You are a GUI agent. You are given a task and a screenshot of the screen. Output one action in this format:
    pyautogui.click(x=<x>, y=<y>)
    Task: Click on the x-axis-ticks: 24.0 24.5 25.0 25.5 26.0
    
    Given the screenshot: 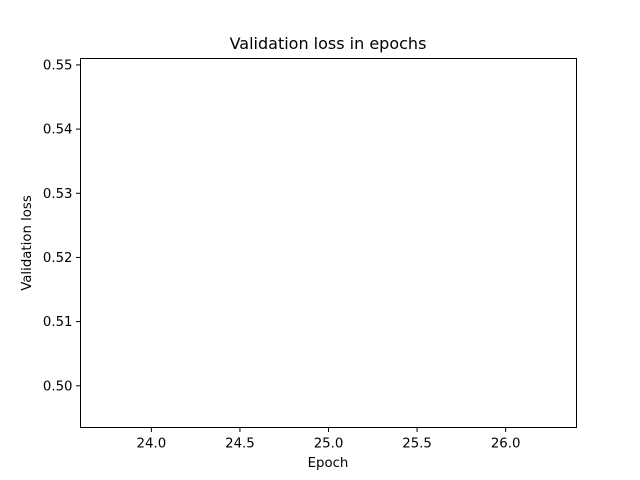 What is the action you would take?
    pyautogui.click(x=329, y=439)
    